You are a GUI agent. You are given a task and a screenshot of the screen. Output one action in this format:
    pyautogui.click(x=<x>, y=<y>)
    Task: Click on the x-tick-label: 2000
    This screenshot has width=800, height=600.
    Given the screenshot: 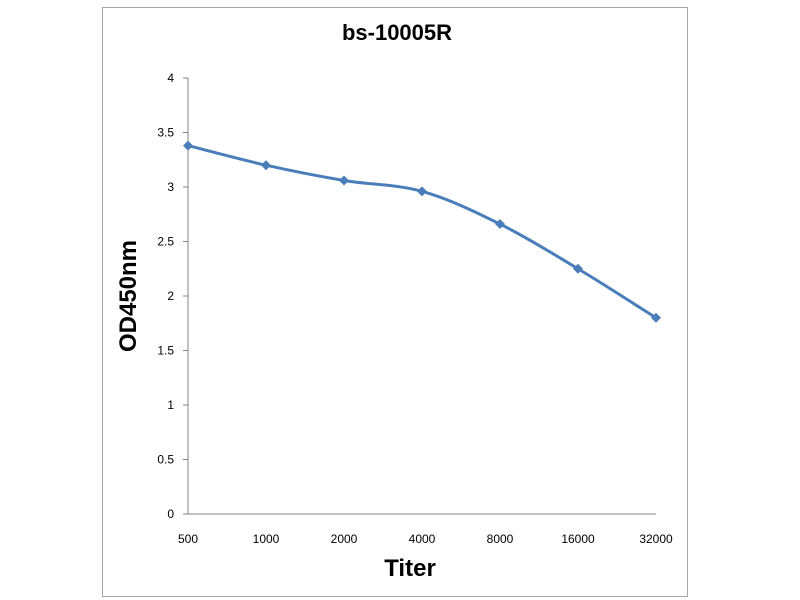 What is the action you would take?
    pyautogui.click(x=344, y=539)
    